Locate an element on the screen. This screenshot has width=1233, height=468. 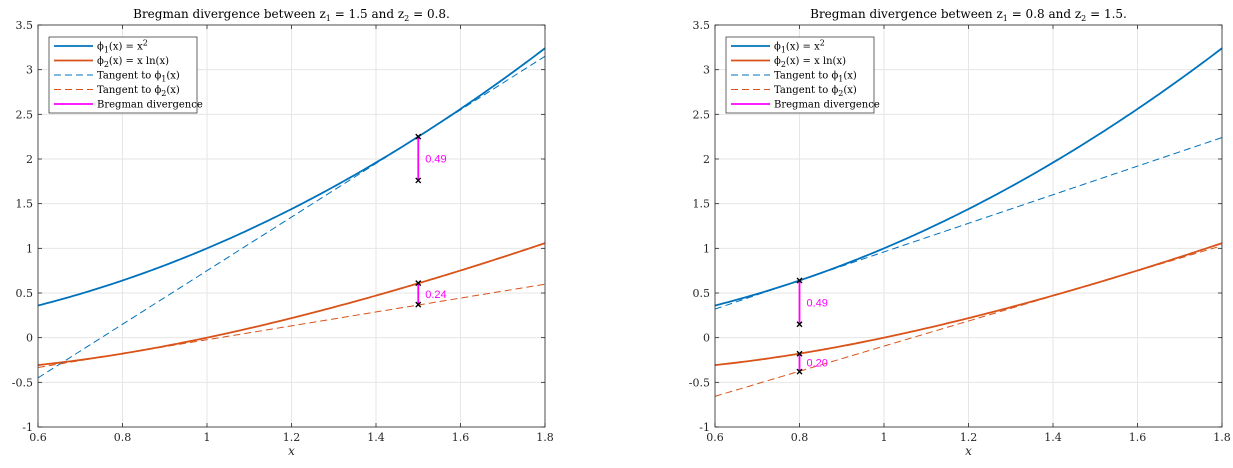
tangent-tan_xlnx is located at coordinates (291, 325).